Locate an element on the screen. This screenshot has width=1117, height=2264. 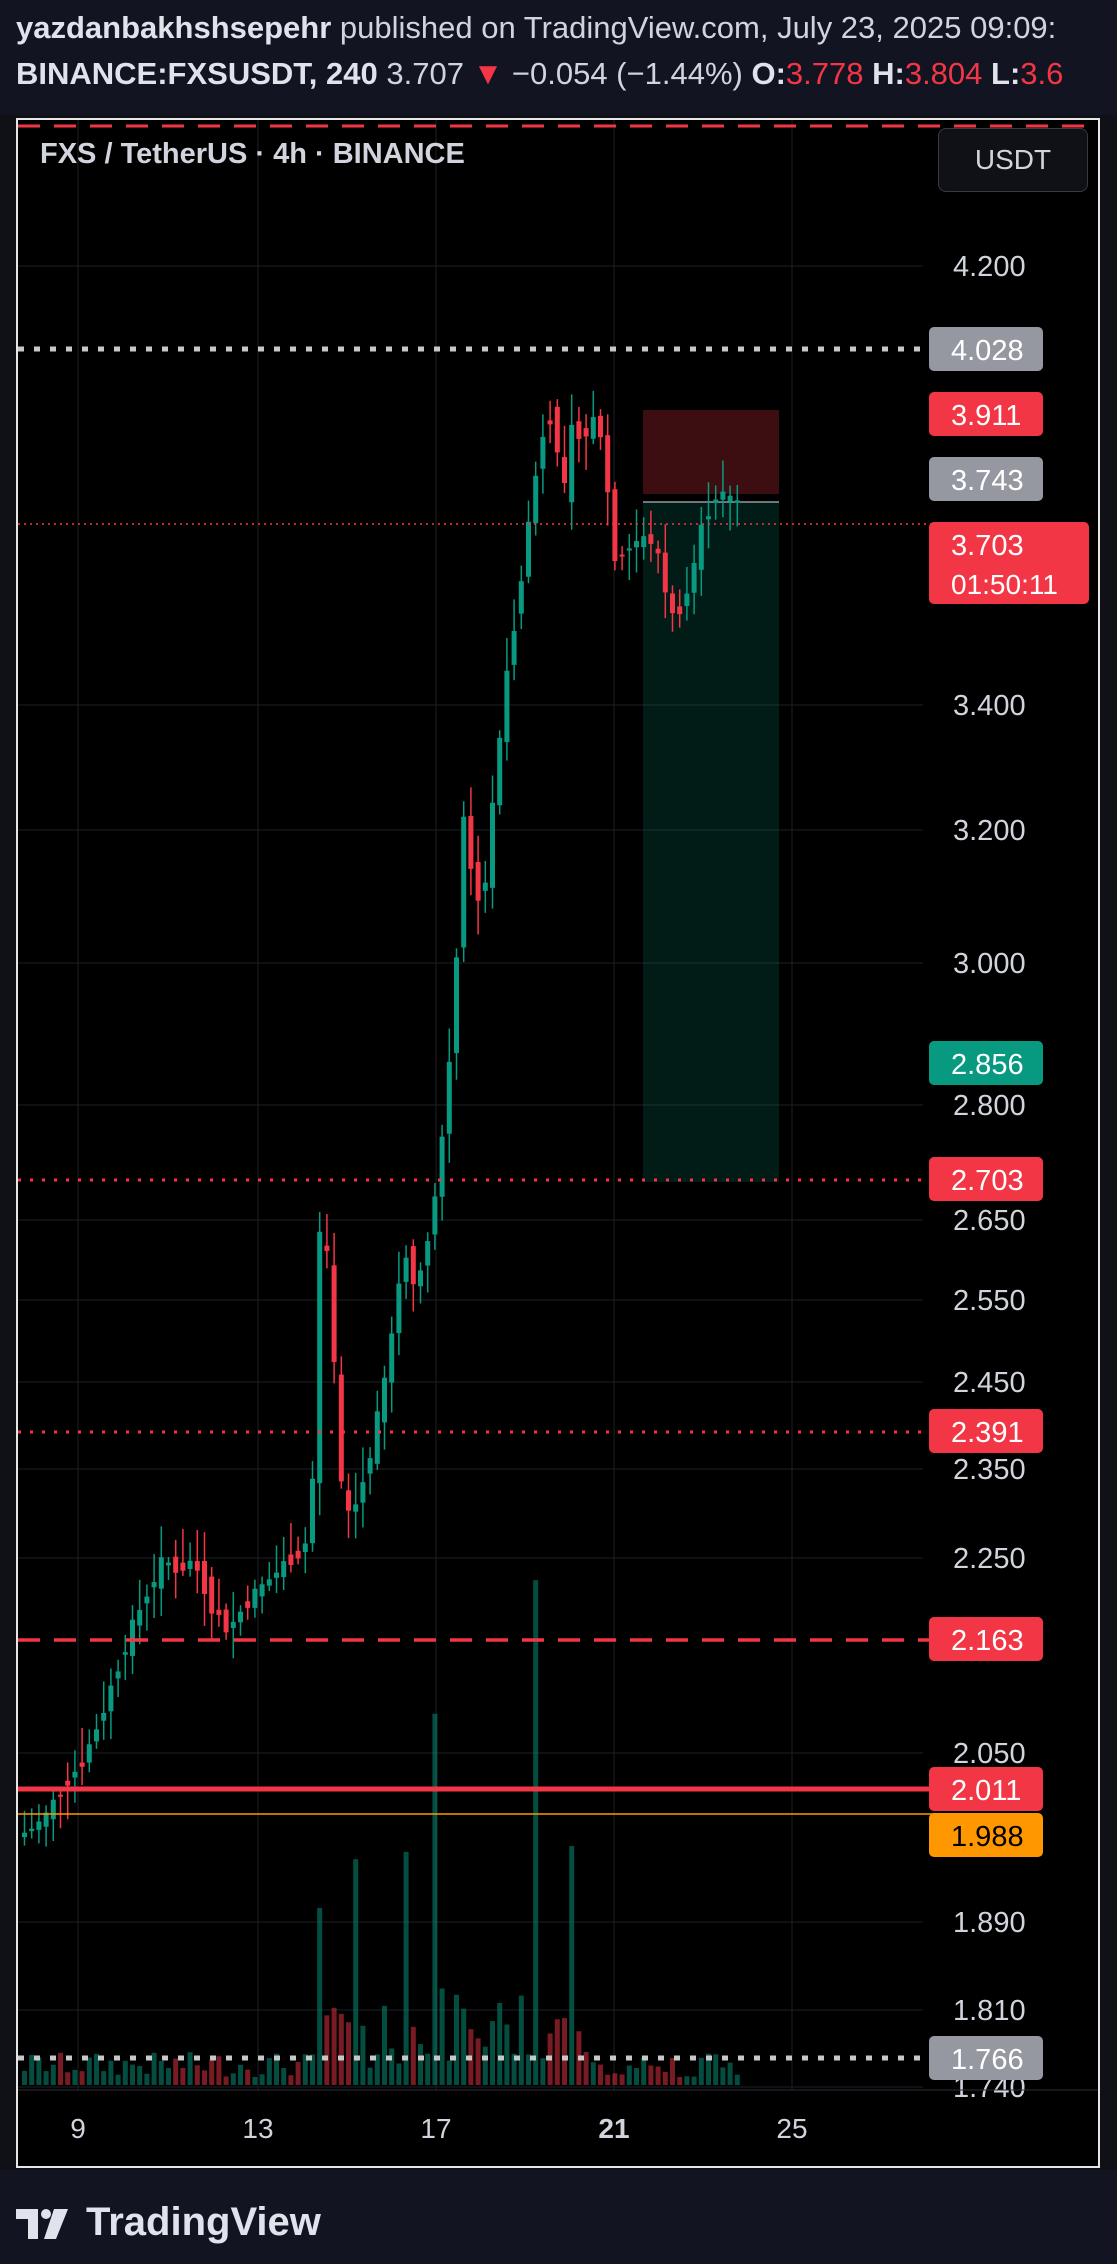
high-value: 3.804 is located at coordinates (943, 73).